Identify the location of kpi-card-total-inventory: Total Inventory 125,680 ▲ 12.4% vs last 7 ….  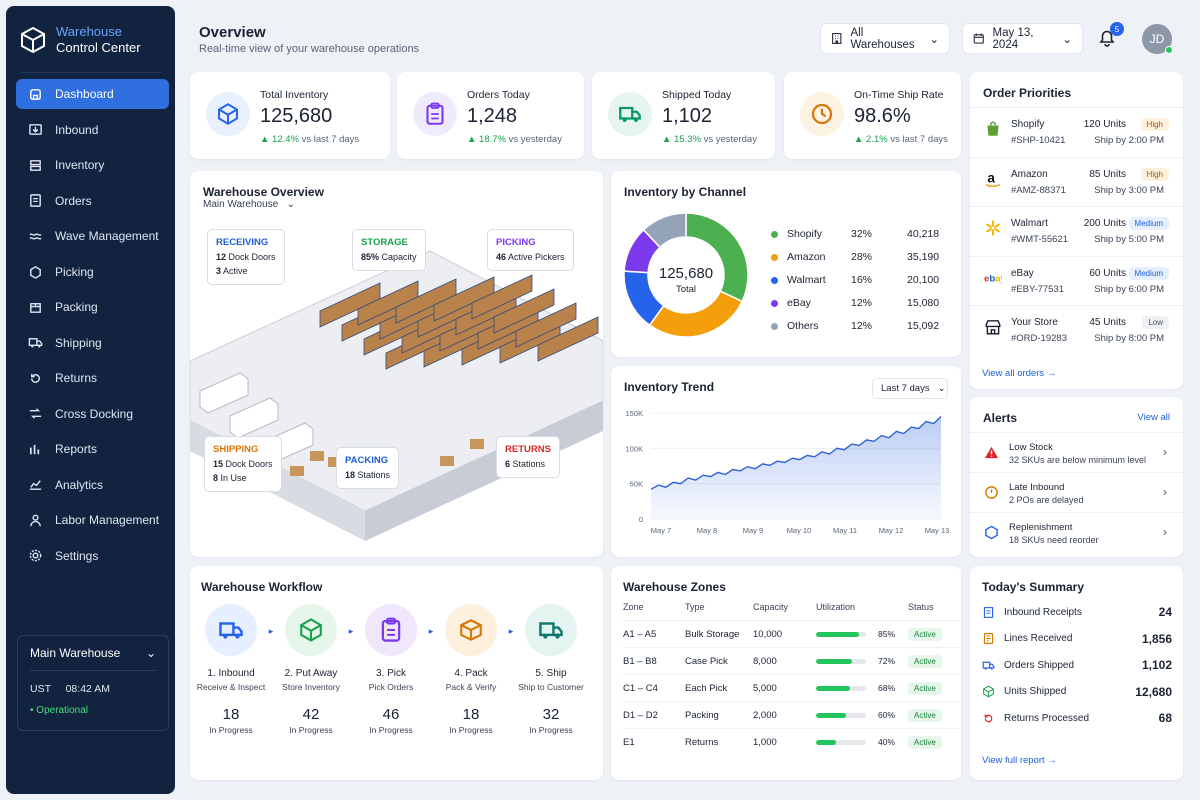
(290, 115).